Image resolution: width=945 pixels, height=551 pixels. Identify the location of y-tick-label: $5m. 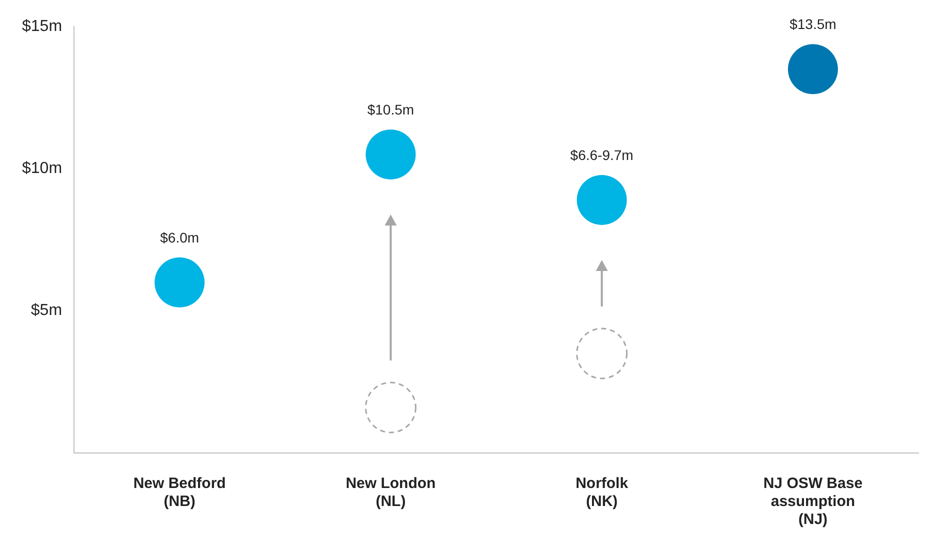
(46, 311).